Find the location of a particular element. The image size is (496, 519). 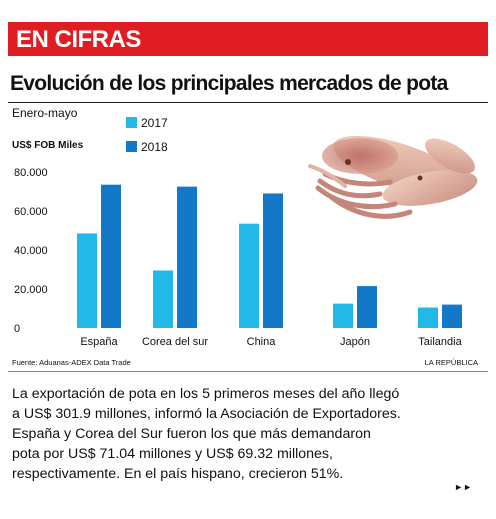

source-note: Fuente: Aduanas-ADEX Data Trade is located at coordinates (71, 362).